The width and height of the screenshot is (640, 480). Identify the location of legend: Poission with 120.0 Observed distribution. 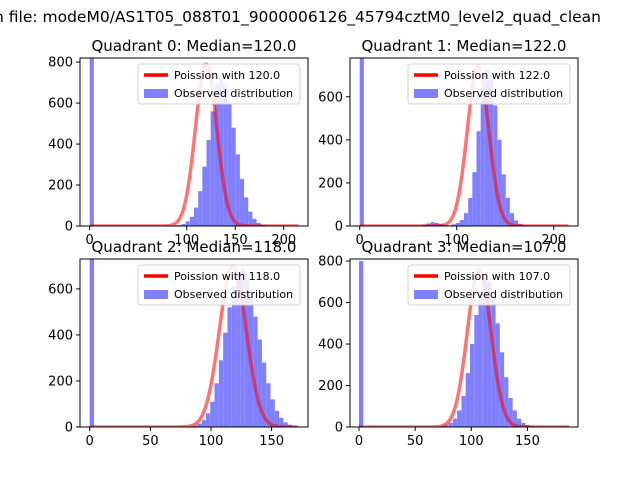
(219, 84).